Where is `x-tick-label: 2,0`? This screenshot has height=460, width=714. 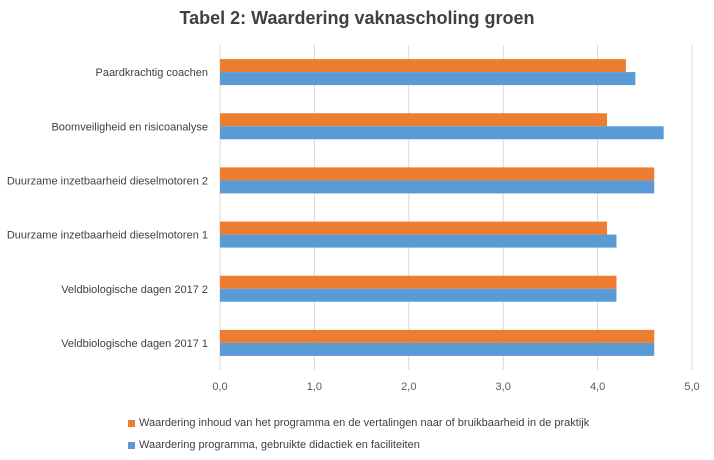
x-tick-label: 2,0 is located at coordinates (408, 387).